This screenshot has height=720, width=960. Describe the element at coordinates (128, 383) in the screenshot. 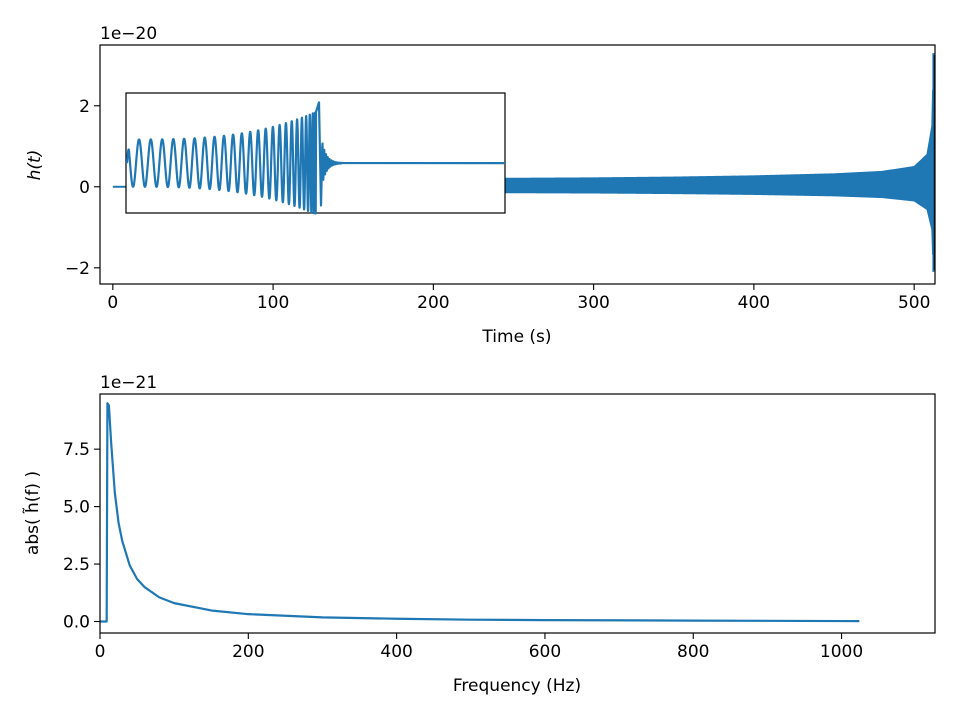

I see `frequency-offset-text: 1e−21` at that location.